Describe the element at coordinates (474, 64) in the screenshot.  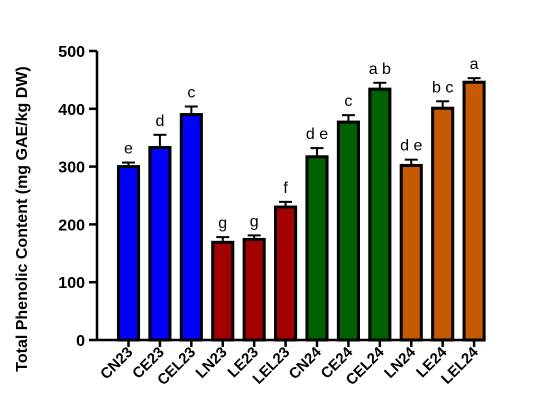
I see `significance-label-LEL24: a` at that location.